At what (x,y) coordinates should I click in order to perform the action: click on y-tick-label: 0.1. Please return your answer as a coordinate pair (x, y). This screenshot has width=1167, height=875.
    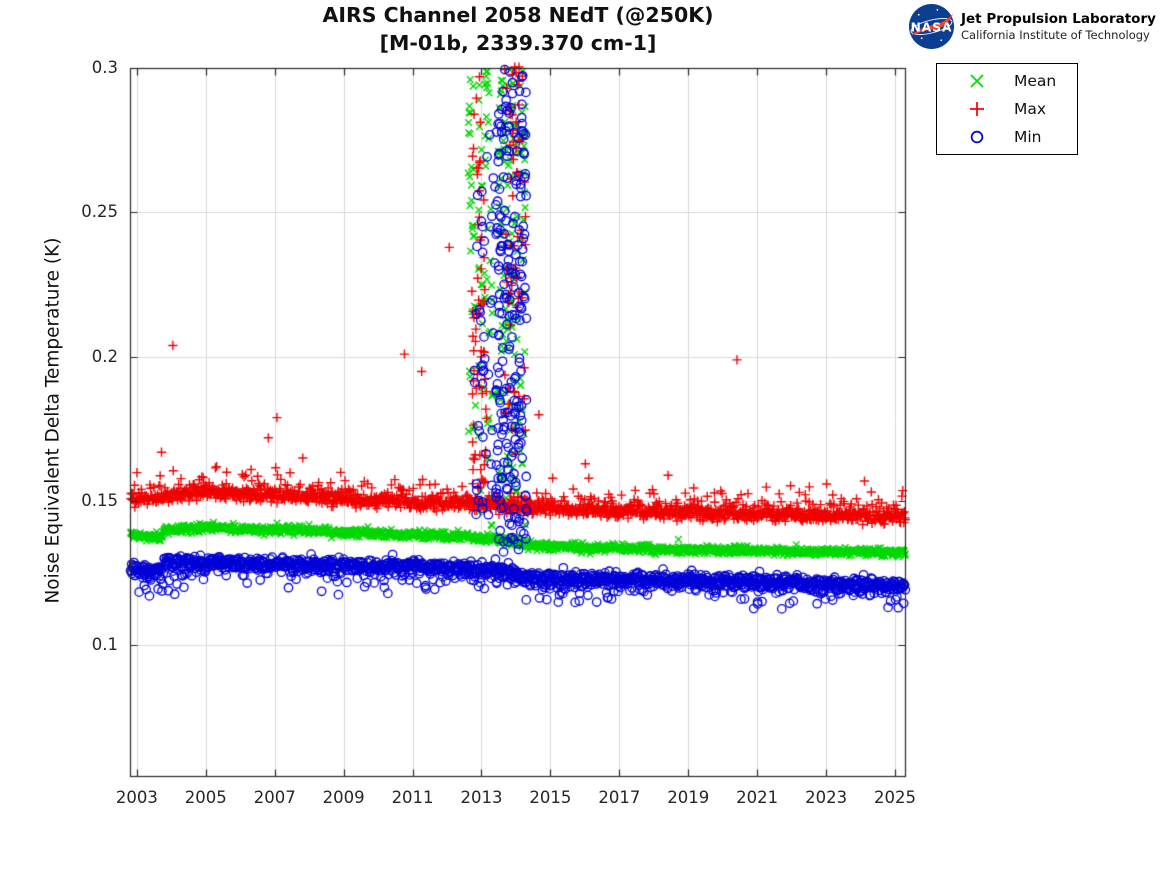
    Looking at the image, I should click on (104, 645).